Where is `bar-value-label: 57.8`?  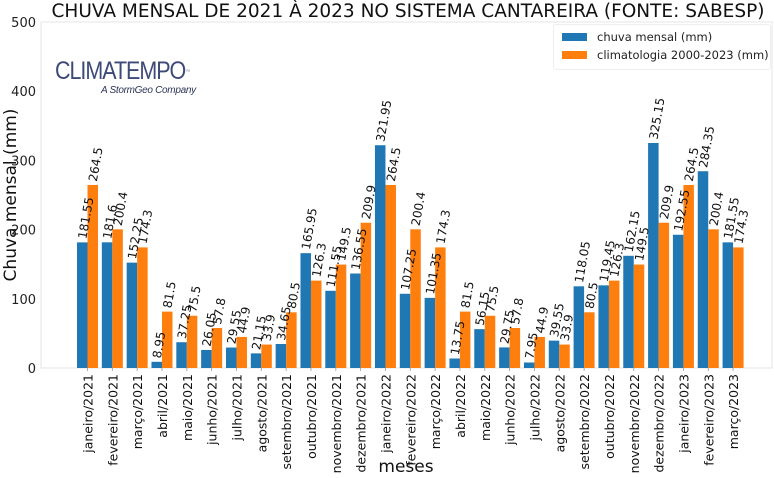 bar-value-label: 57.8 is located at coordinates (219, 311).